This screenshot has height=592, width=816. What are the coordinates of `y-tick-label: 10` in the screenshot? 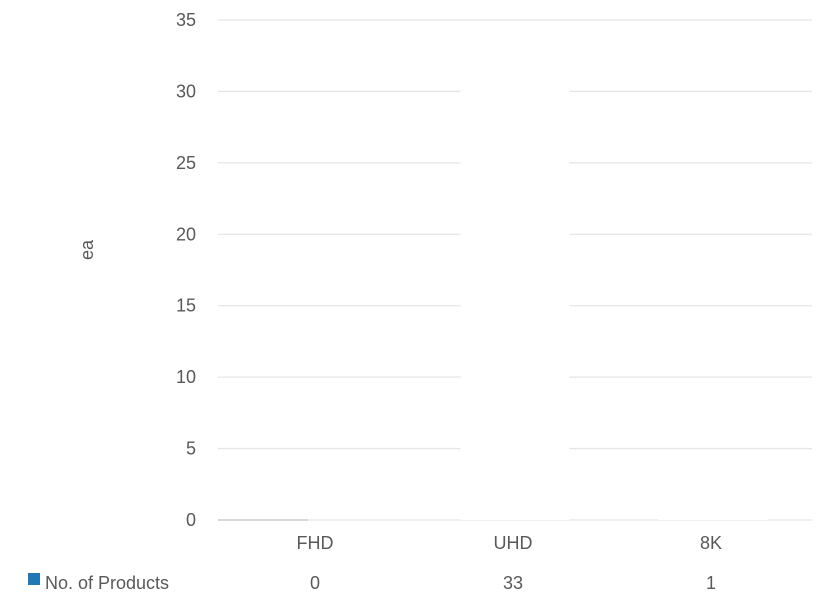 It's located at (186, 377).